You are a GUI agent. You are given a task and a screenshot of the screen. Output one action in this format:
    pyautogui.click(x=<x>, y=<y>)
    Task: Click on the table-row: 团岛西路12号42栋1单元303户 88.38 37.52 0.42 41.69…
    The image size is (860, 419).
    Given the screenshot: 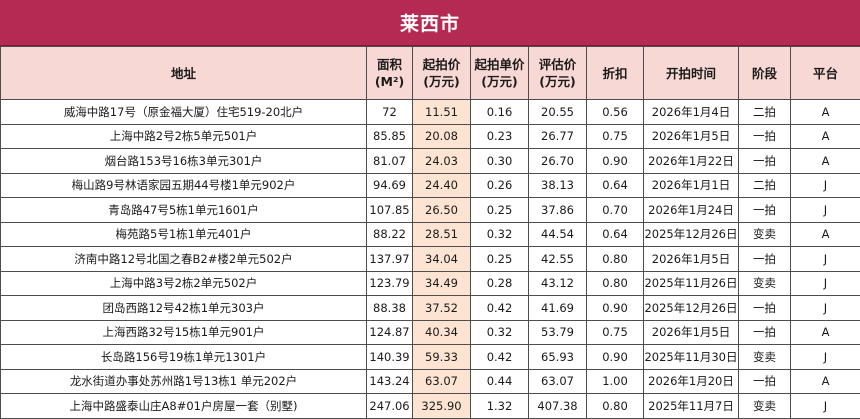 What is the action you would take?
    pyautogui.click(x=430, y=308)
    